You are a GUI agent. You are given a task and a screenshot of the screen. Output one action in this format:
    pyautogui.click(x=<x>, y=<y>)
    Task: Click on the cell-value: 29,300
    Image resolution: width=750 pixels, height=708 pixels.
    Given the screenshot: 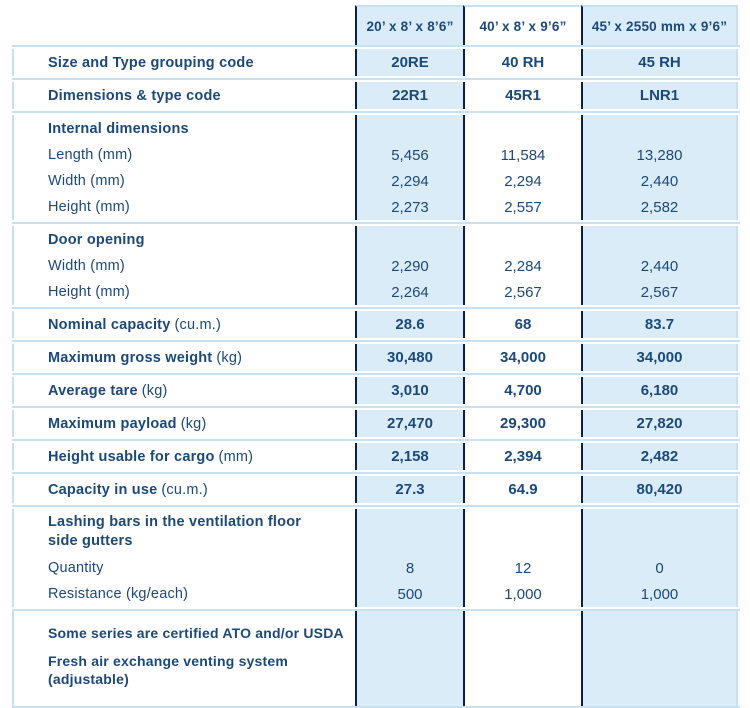 What is the action you would take?
    pyautogui.click(x=522, y=423)
    